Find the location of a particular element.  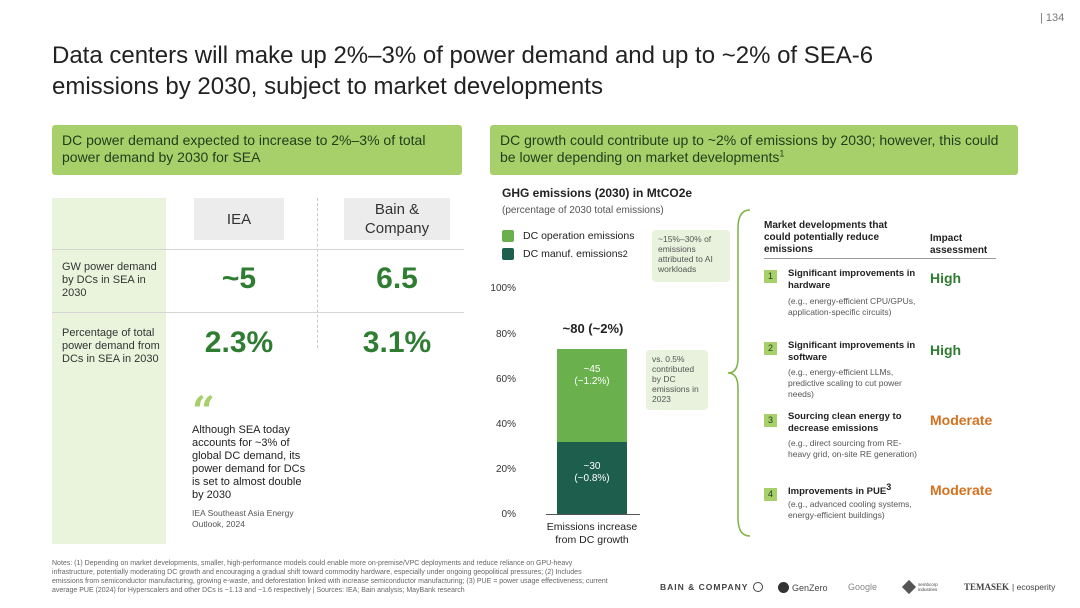

page-number: | 134 is located at coordinates (1052, 18).